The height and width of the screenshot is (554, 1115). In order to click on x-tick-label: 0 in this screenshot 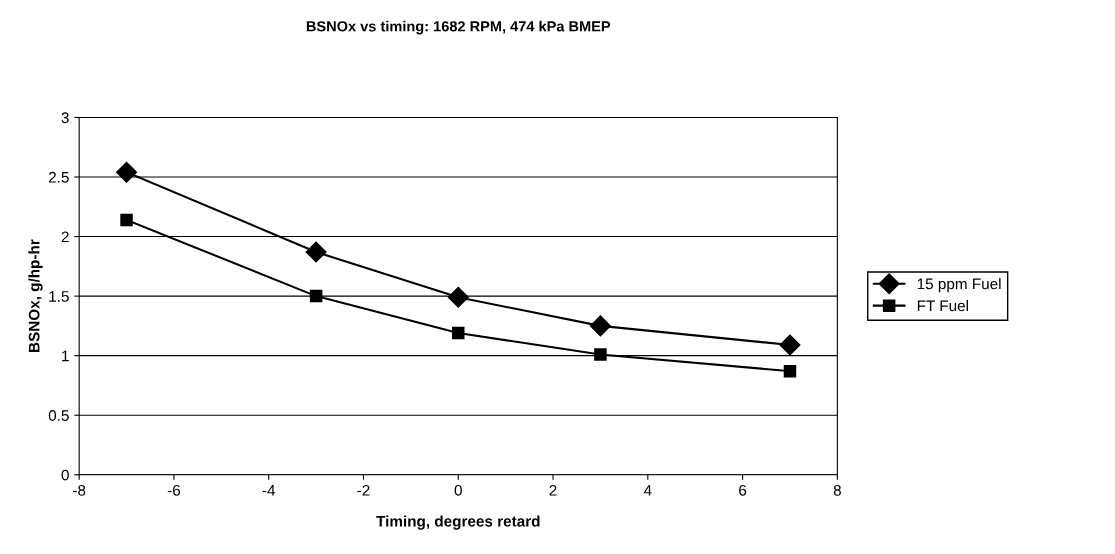, I will do `click(458, 490)`.